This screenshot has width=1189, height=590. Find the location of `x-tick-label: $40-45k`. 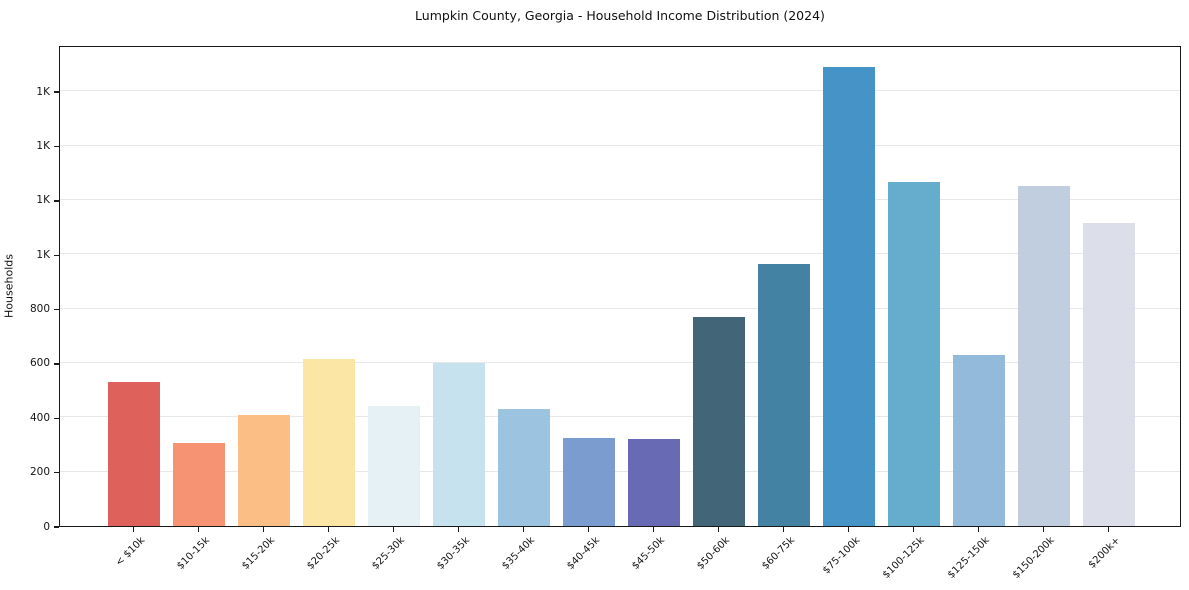

x-tick-label: $40-45k is located at coordinates (584, 553).